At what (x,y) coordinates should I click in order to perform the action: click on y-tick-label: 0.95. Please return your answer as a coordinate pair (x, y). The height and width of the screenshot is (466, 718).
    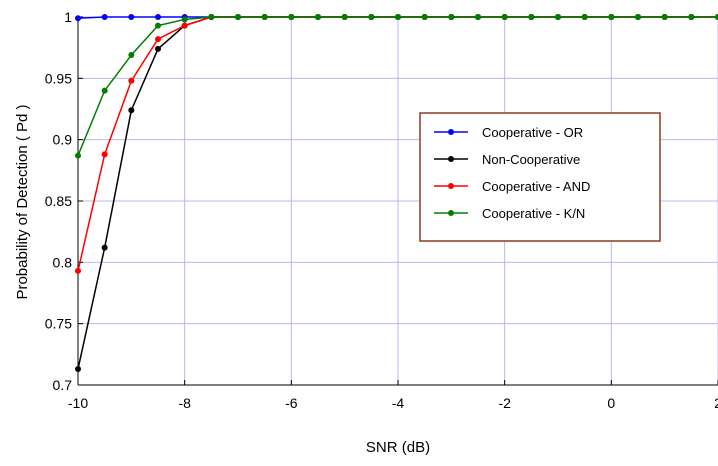
    Looking at the image, I should click on (58, 78).